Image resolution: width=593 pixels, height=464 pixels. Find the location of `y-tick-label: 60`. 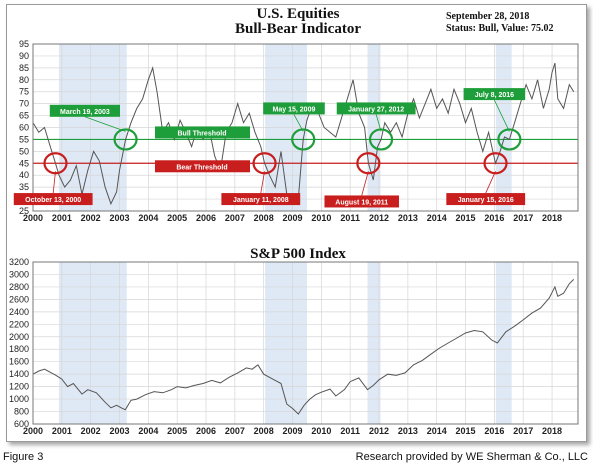

y-tick-label: 60 is located at coordinates (24, 128).